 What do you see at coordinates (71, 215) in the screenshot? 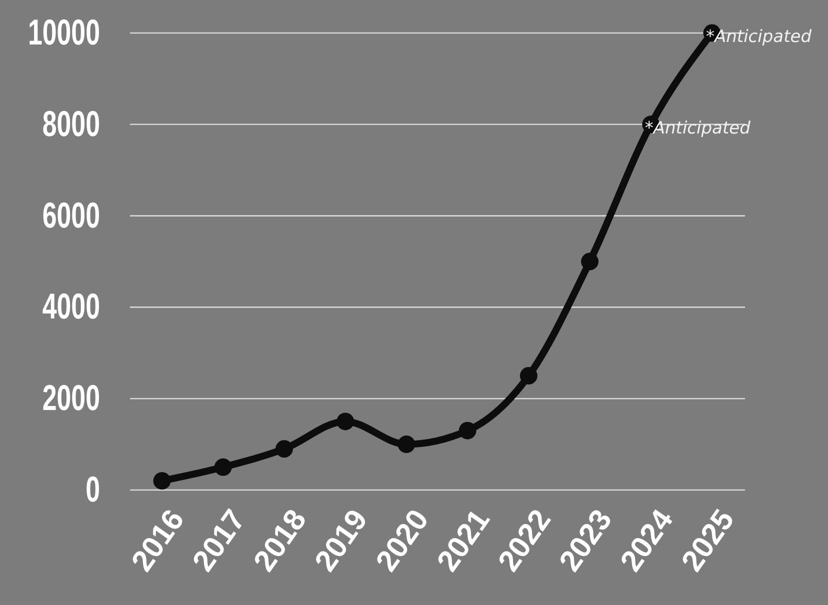
I see `y-tick-label: 6000` at bounding box center [71, 215].